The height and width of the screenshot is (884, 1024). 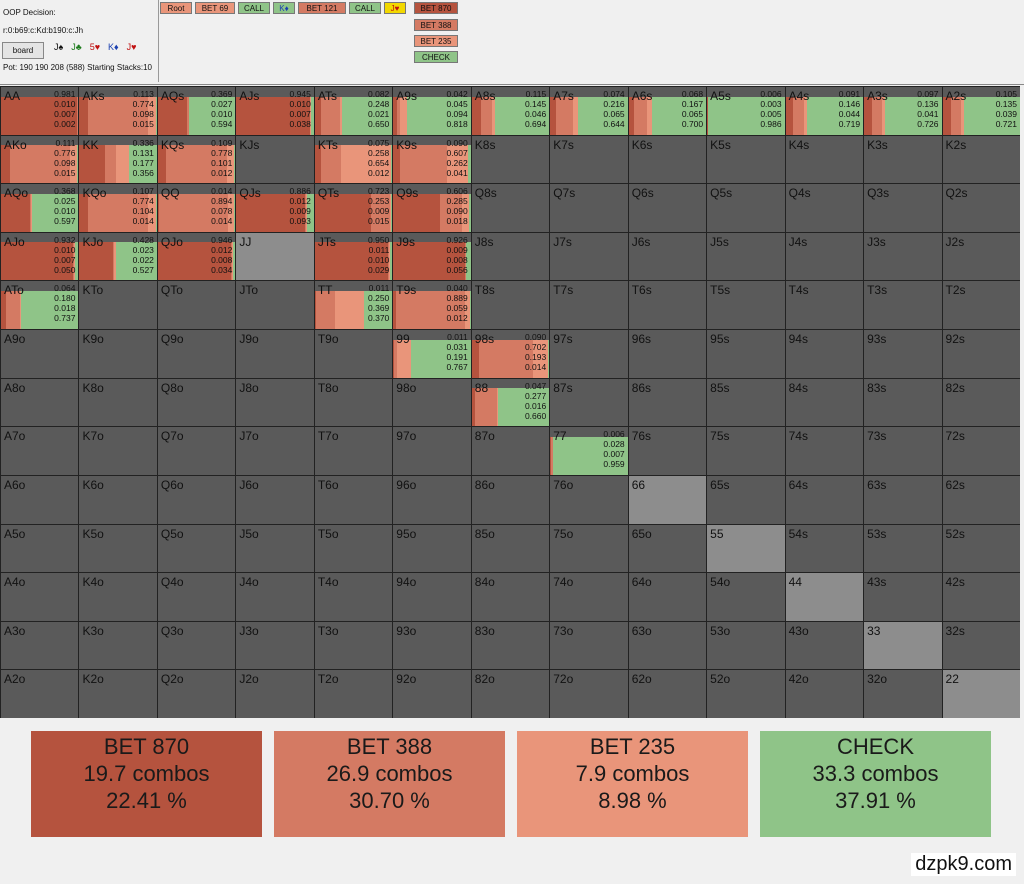 I want to click on hand-cell: 42o, so click(x=824, y=694).